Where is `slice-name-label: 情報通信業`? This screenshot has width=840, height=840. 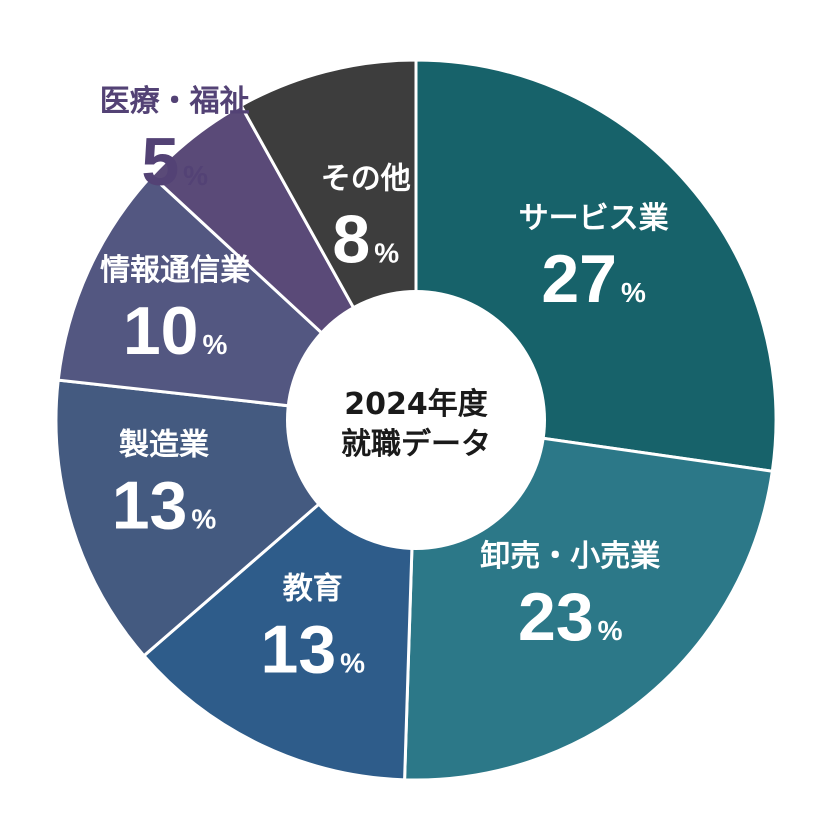
slice-name-label: 情報通信業 is located at coordinates (175, 270).